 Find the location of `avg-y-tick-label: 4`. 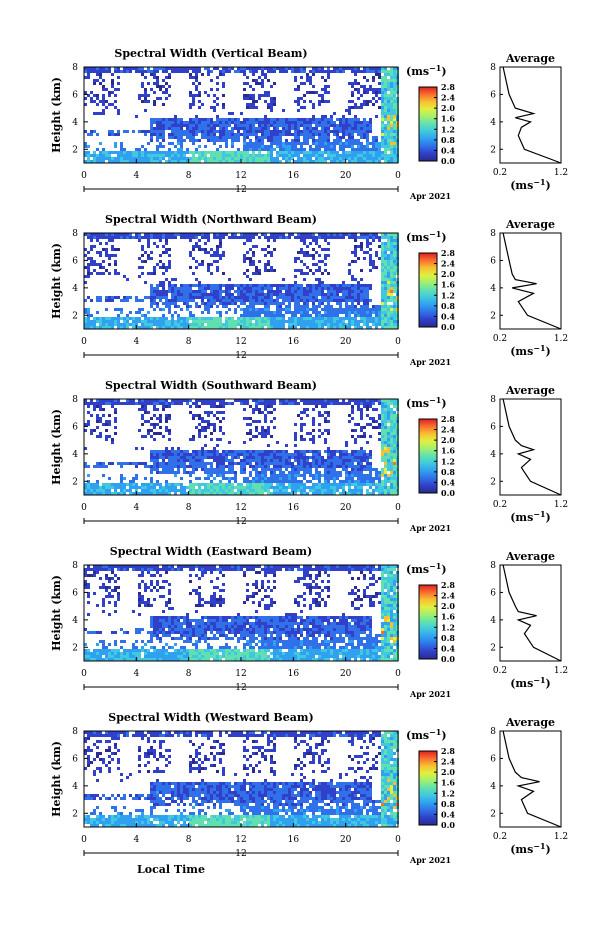

avg-y-tick-label: 4 is located at coordinates (493, 289).